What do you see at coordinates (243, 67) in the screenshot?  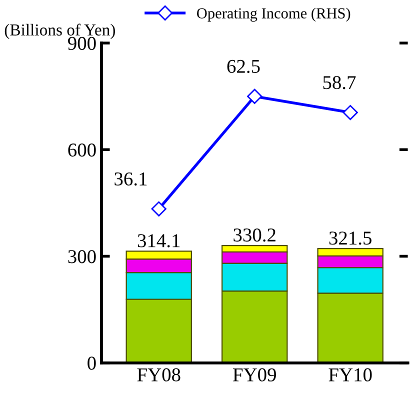 I see `data-label: 62.5` at bounding box center [243, 67].